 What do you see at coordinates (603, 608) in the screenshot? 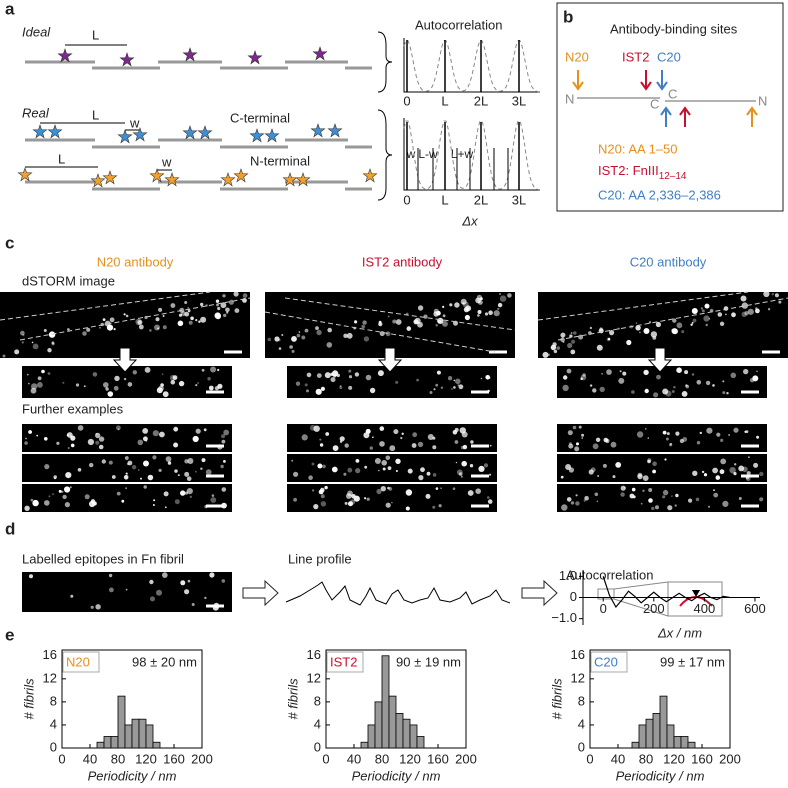
I see `x-tick-label: 0` at bounding box center [603, 608].